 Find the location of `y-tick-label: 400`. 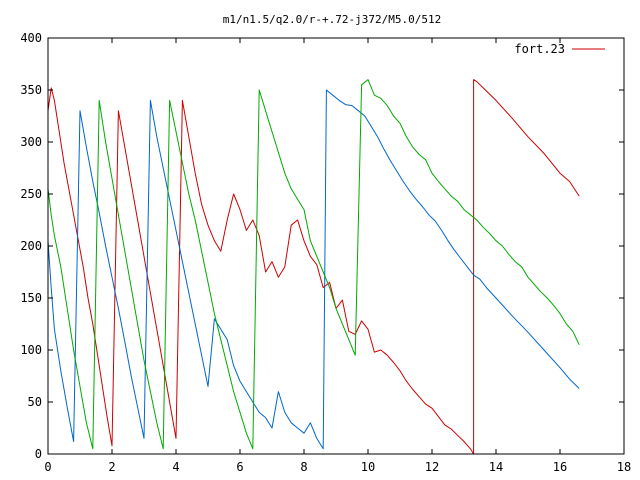

y-tick-label: 400 is located at coordinates (31, 38).